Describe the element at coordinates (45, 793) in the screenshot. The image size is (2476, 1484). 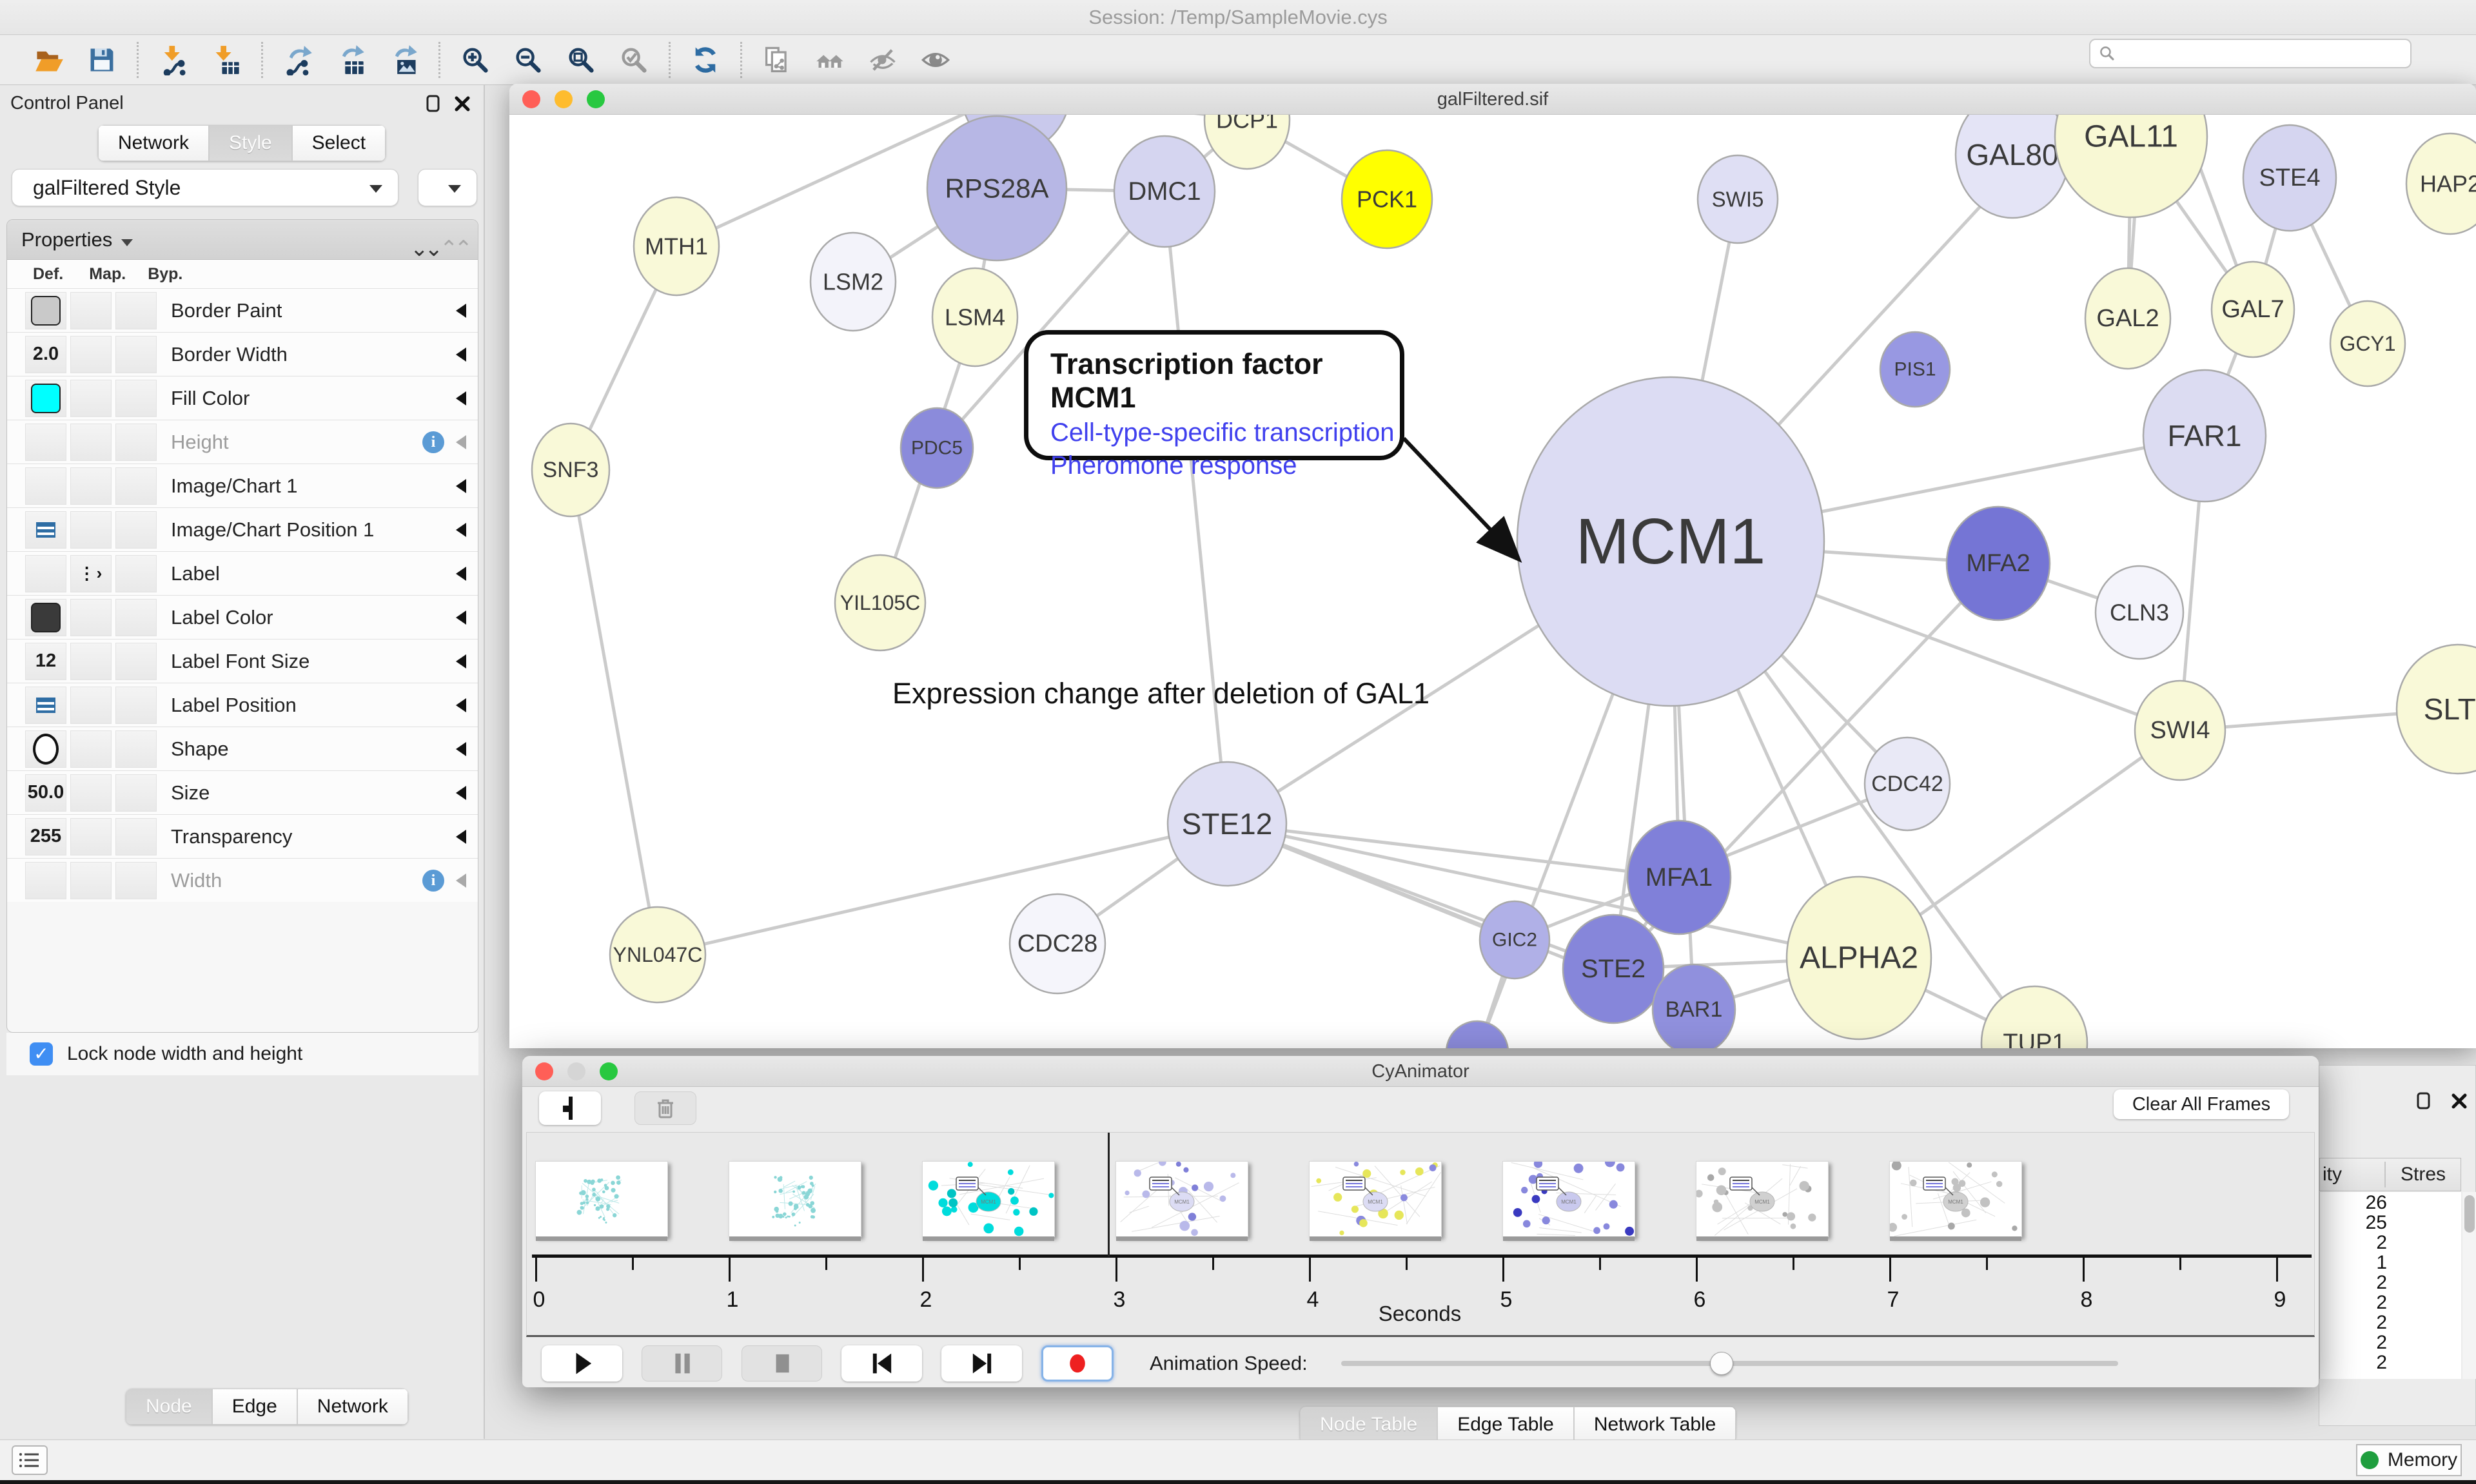
I see `property-def-cell: 50.0` at that location.